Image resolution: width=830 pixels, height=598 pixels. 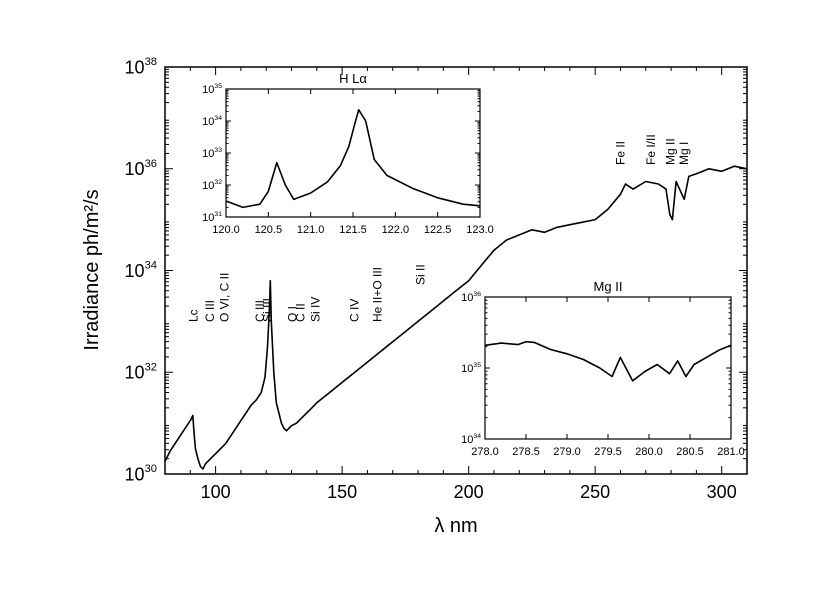 What do you see at coordinates (311, 230) in the screenshot?
I see `x-tick-label: 121.0` at bounding box center [311, 230].